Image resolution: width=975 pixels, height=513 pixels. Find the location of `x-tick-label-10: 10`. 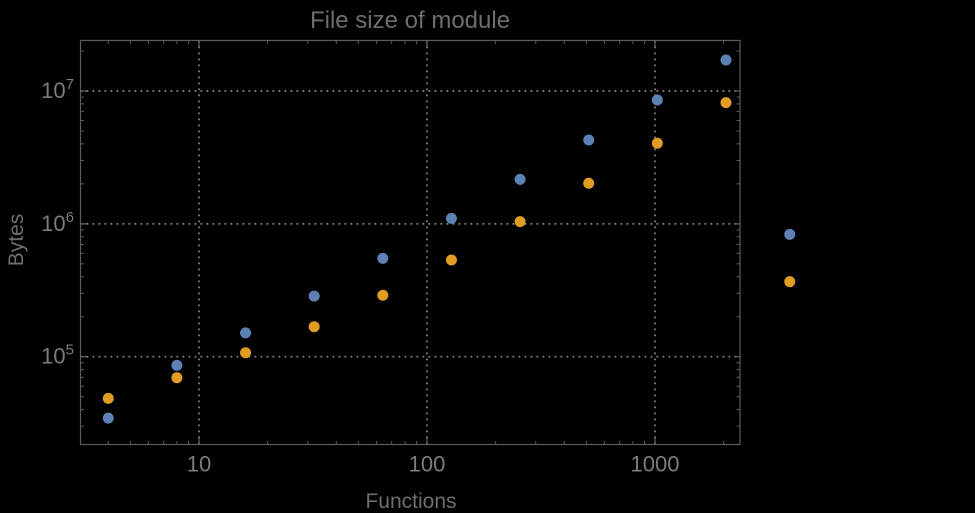

x-tick-label-10: 10 is located at coordinates (199, 464).